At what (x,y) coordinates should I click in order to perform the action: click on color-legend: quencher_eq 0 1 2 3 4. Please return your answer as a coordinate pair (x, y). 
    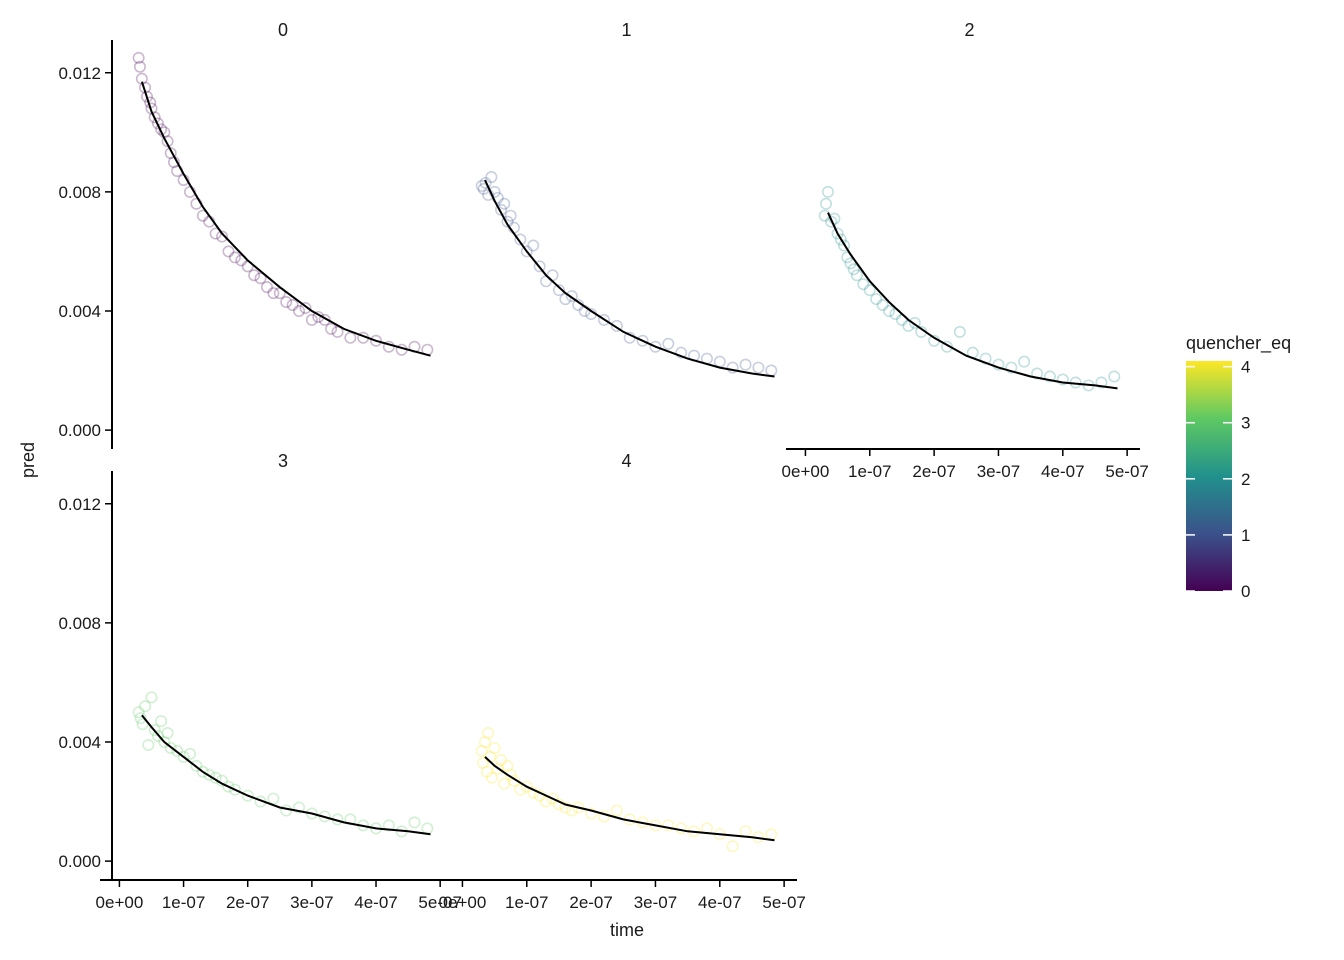
    Looking at the image, I should click on (1238, 467).